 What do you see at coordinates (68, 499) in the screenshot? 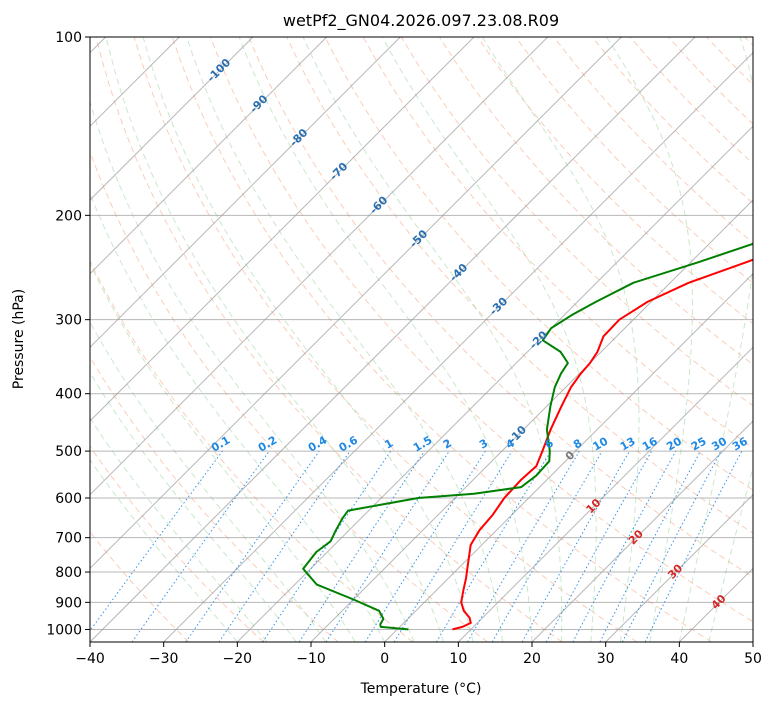
I see `y-tick-label: 600` at bounding box center [68, 499].